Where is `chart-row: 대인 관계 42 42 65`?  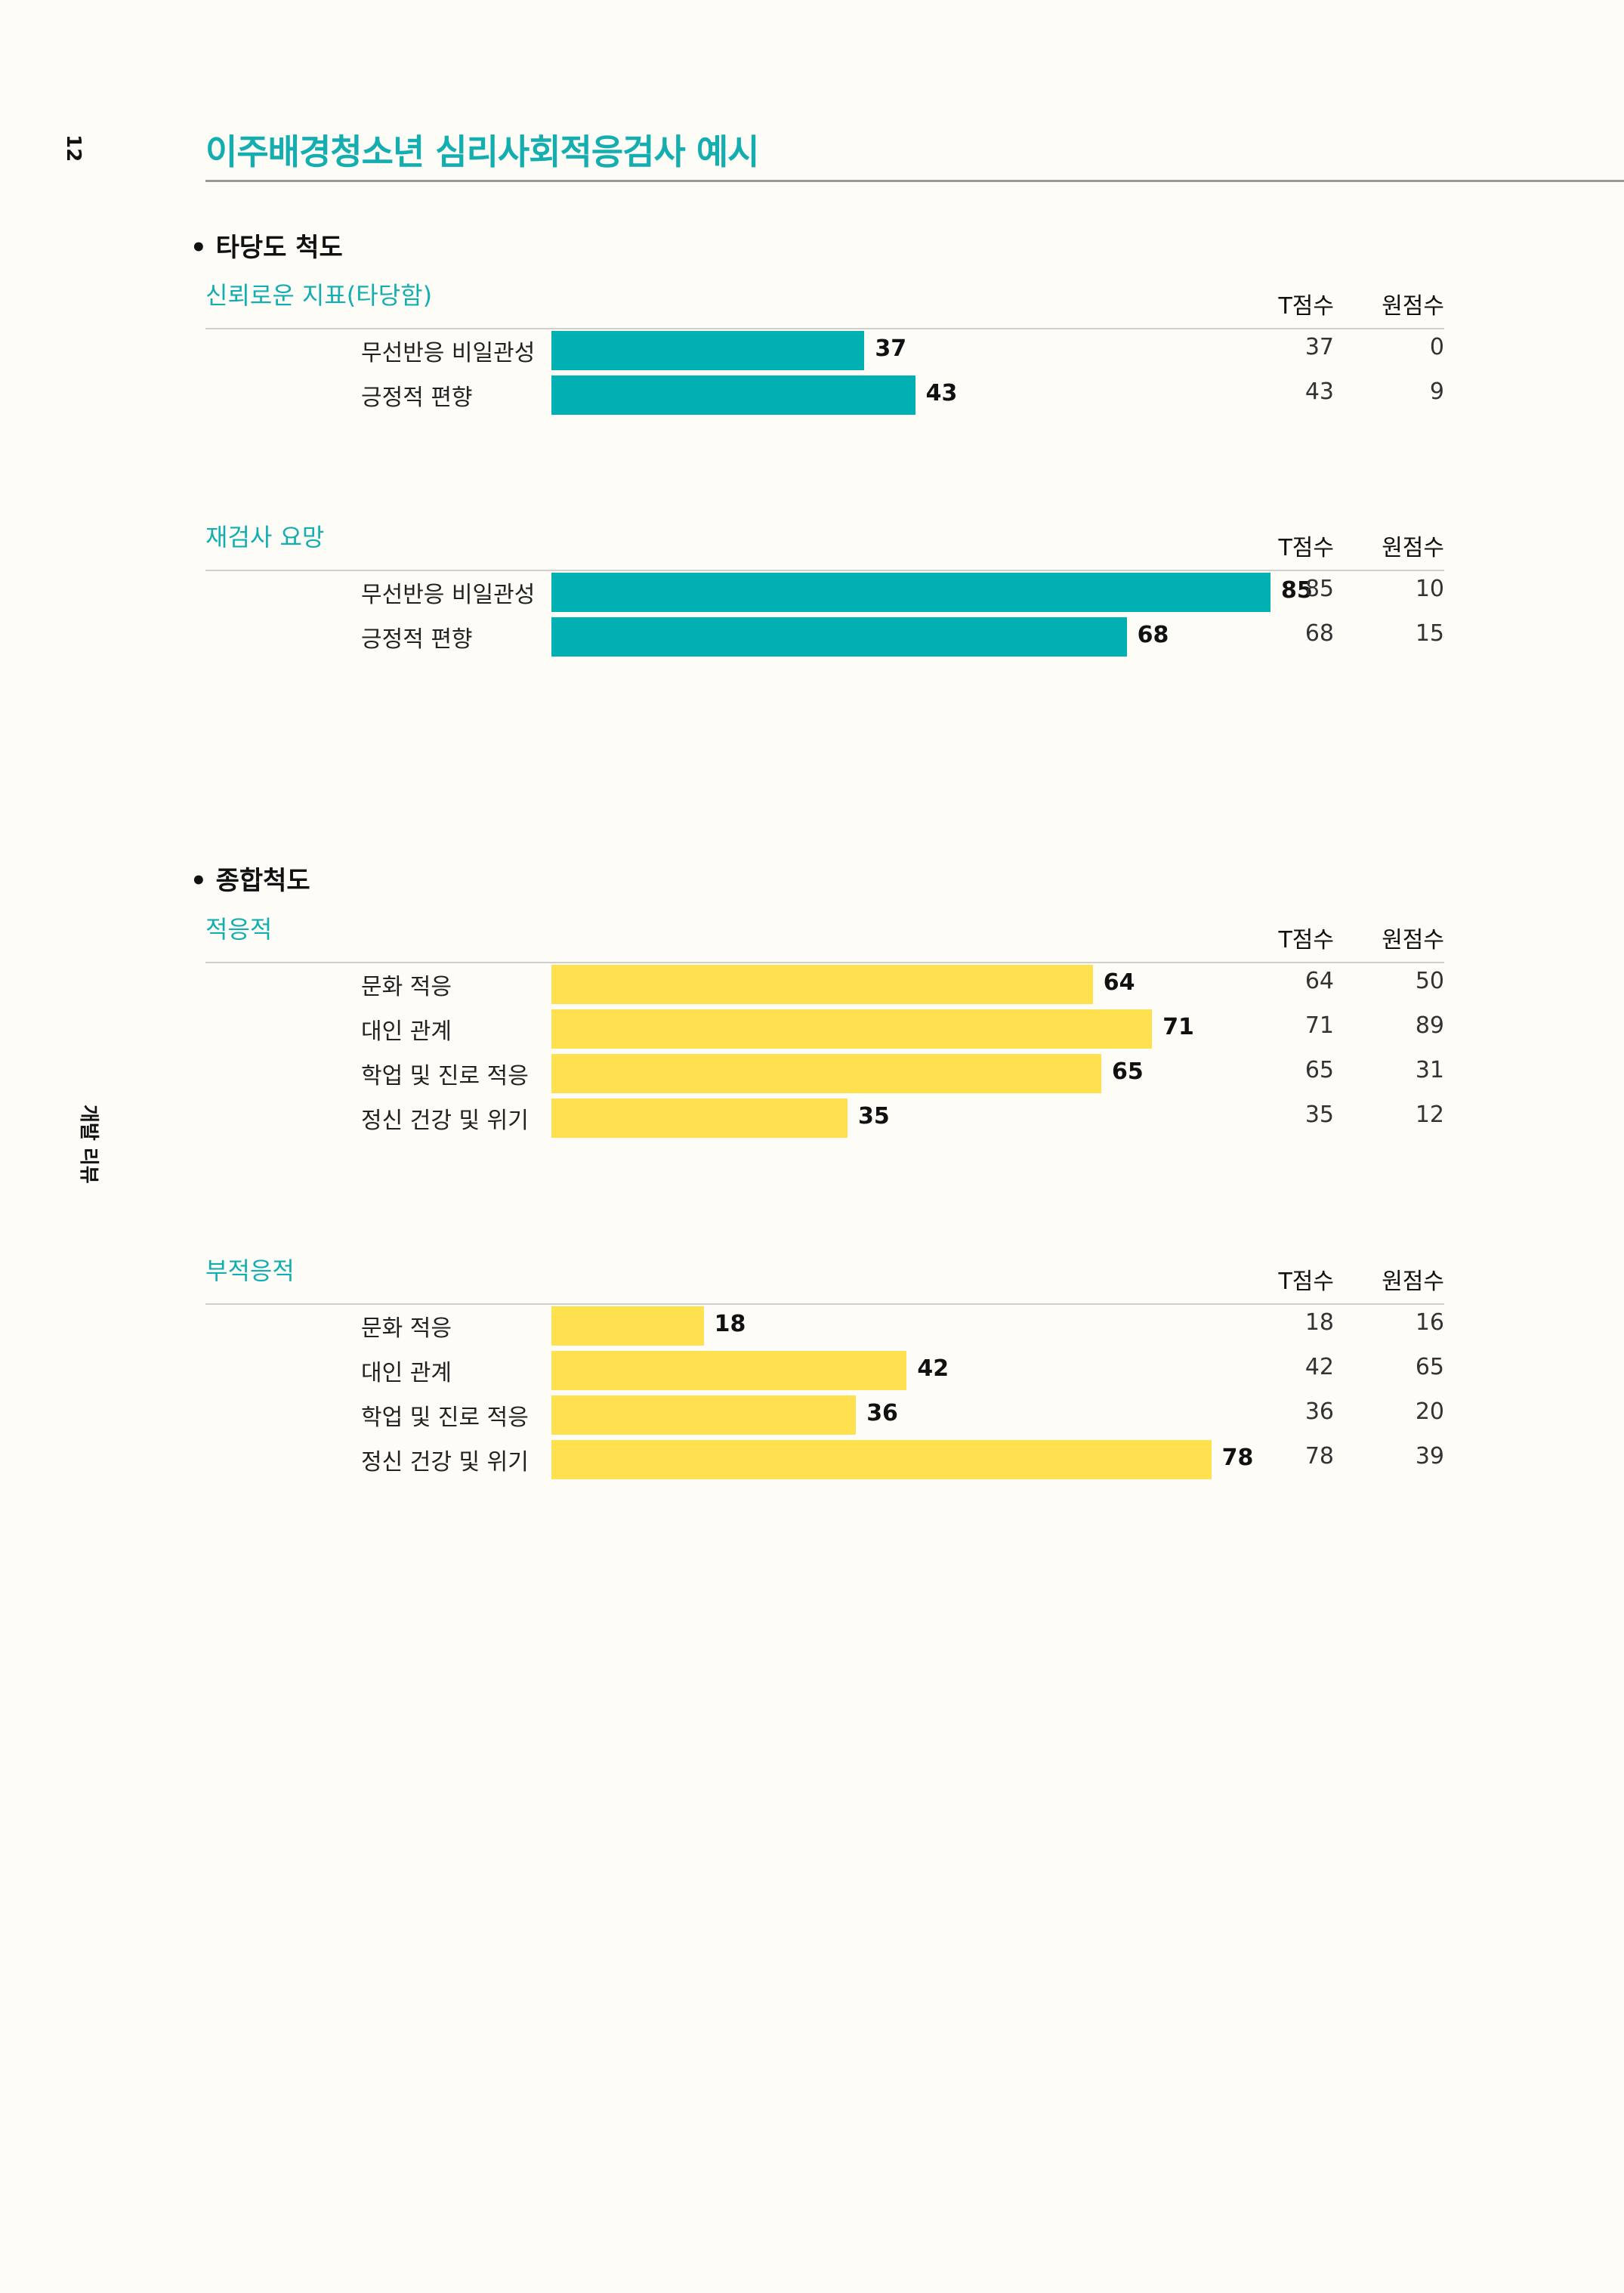 chart-row: 대인 관계 42 42 65 is located at coordinates (824, 1371).